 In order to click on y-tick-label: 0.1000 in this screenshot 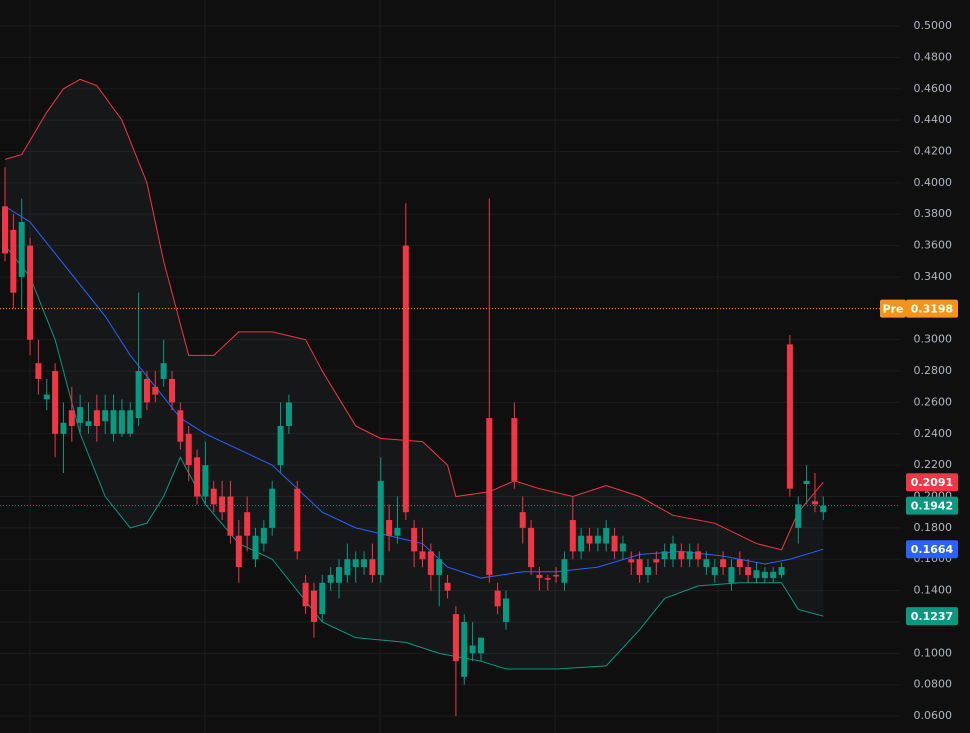, I will do `click(933, 652)`.